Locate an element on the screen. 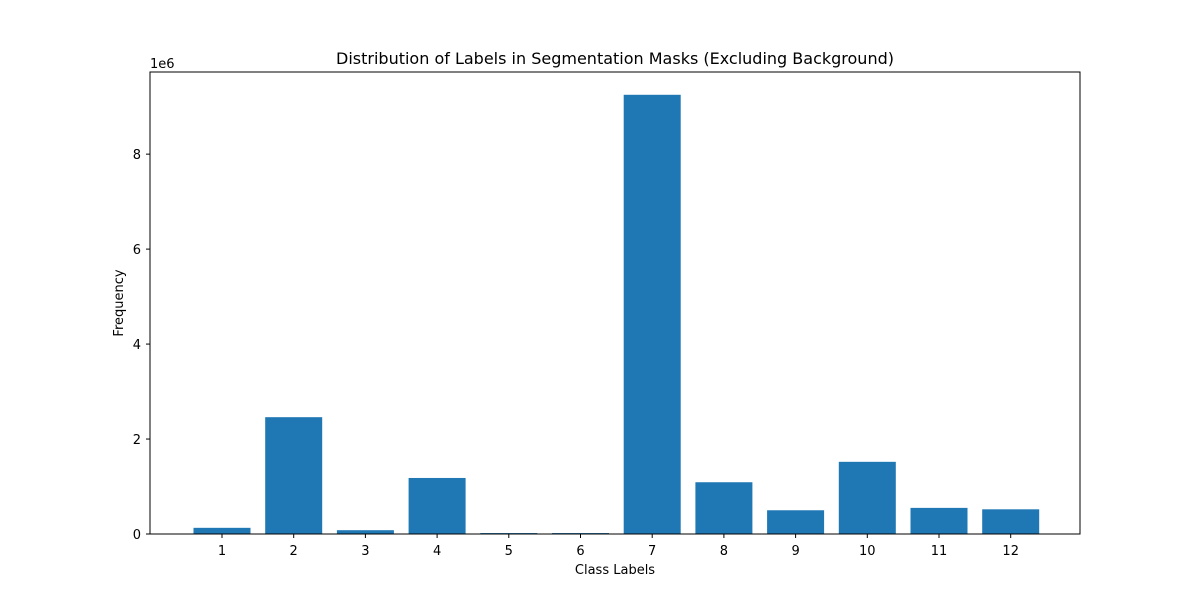 This screenshot has height=600, width=1200. x-tick-label-2: 2 is located at coordinates (294, 551).